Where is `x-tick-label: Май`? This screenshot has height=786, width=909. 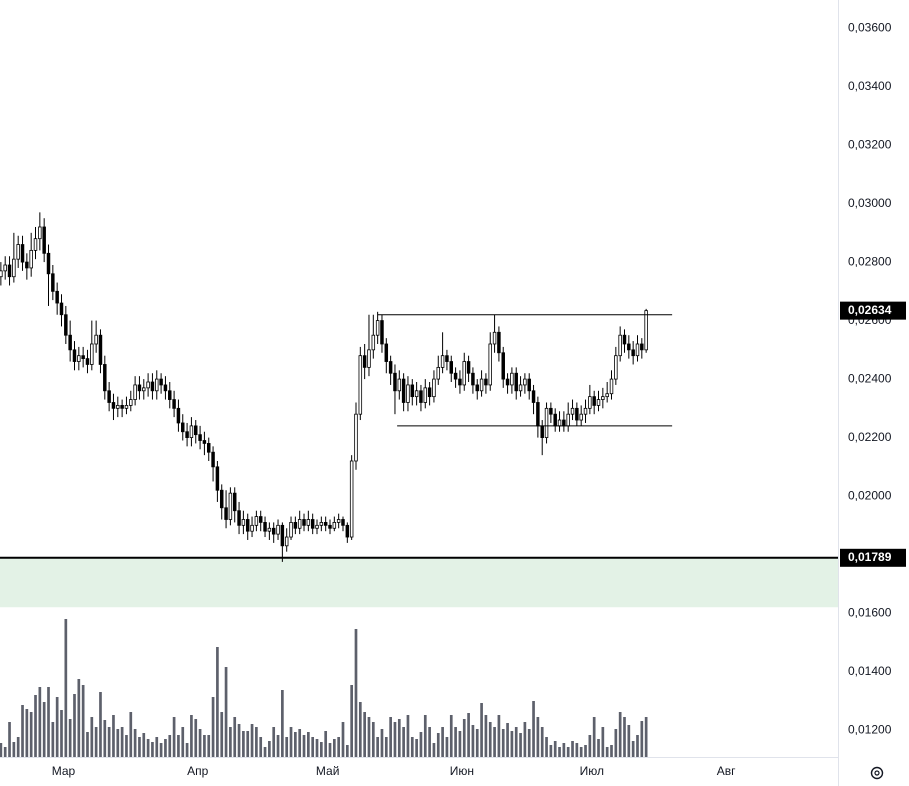 x-tick-label: Май is located at coordinates (328, 771).